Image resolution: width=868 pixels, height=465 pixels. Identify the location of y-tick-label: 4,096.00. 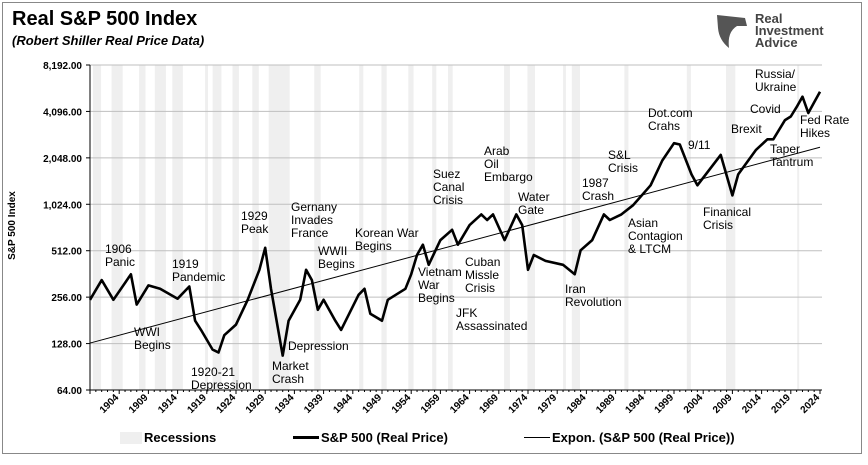
(62, 112).